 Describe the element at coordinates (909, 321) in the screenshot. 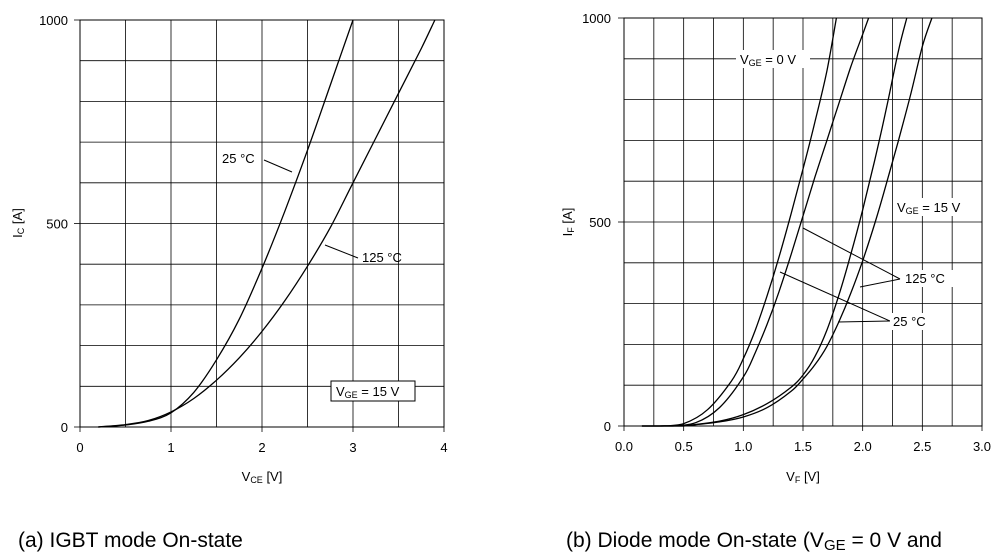

I see `panel-b-annotation-25c: 25 °C` at that location.